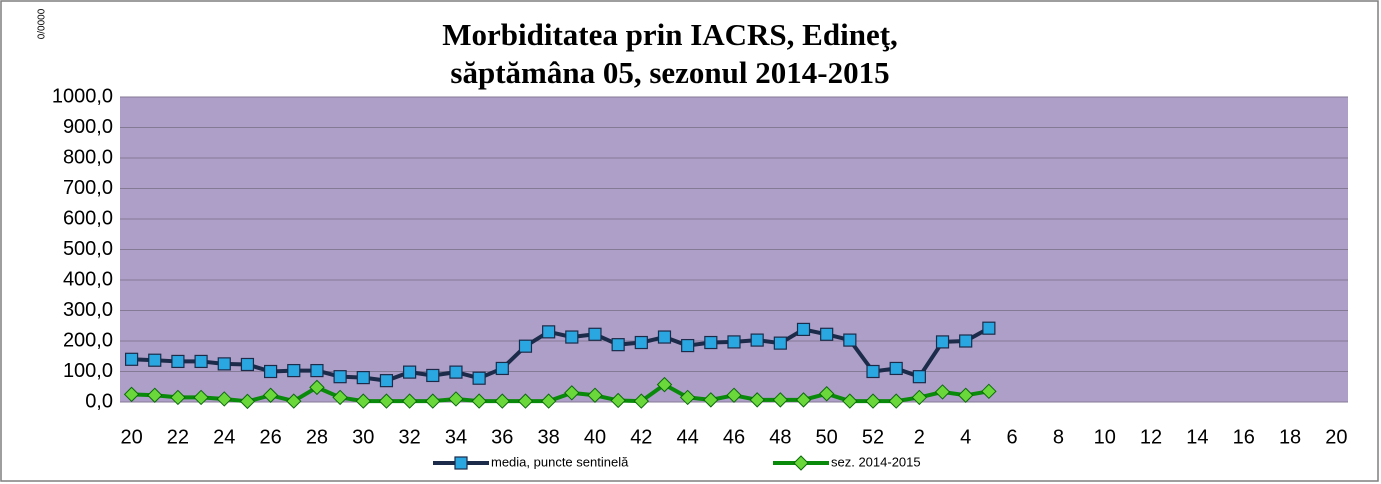 The height and width of the screenshot is (484, 1381). Describe the element at coordinates (456, 437) in the screenshot. I see `x-tick-label: 34` at that location.